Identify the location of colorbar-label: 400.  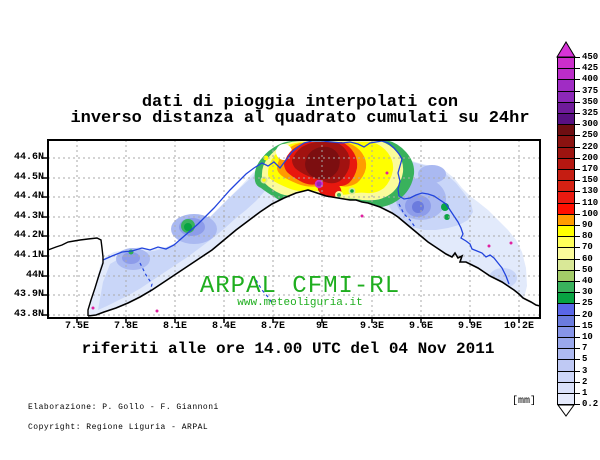
(590, 79).